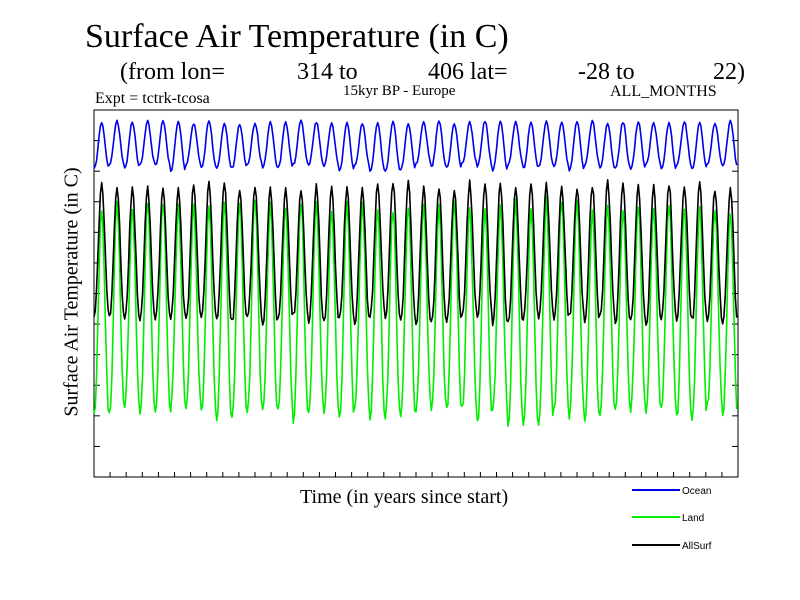  Describe the element at coordinates (672, 519) in the screenshot. I see `legend: Ocean Land AllSurf` at that location.